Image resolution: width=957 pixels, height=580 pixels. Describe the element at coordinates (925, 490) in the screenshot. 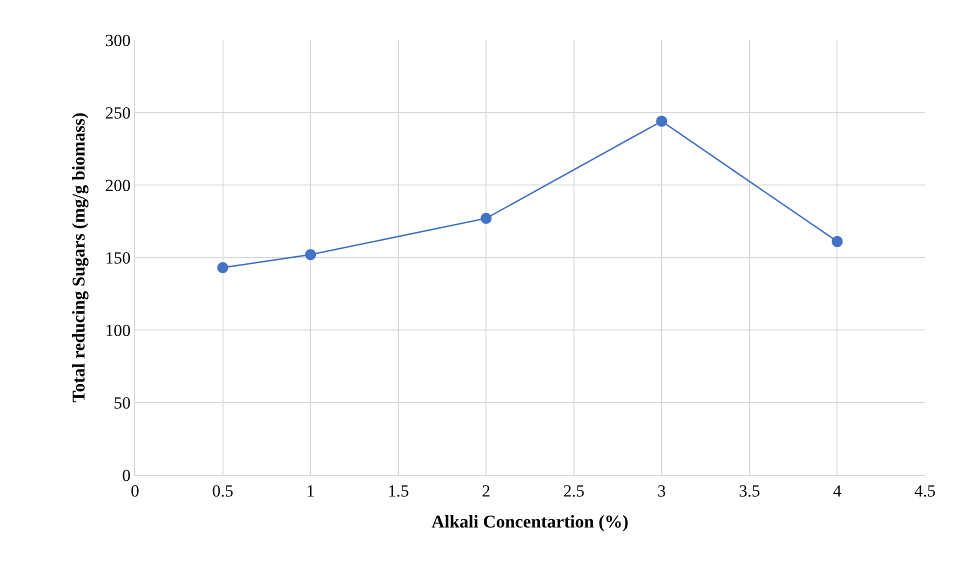

I see `x-tick-label: 4.5` at that location.